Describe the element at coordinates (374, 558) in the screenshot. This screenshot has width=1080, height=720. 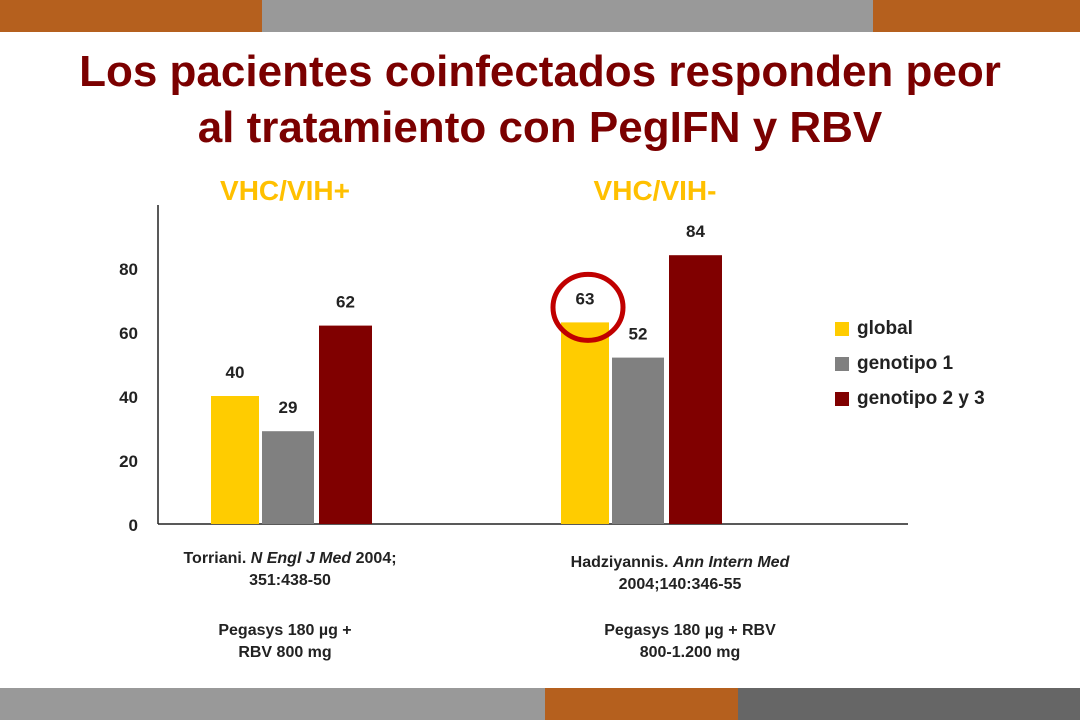
I see `left-ref-year: 2004;` at that location.